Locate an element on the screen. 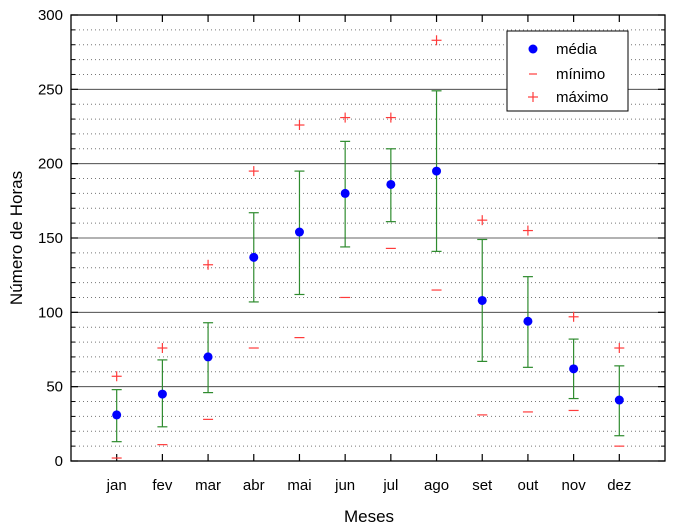 This screenshot has width=674, height=530. y-tick-label: 250 is located at coordinates (50, 89).